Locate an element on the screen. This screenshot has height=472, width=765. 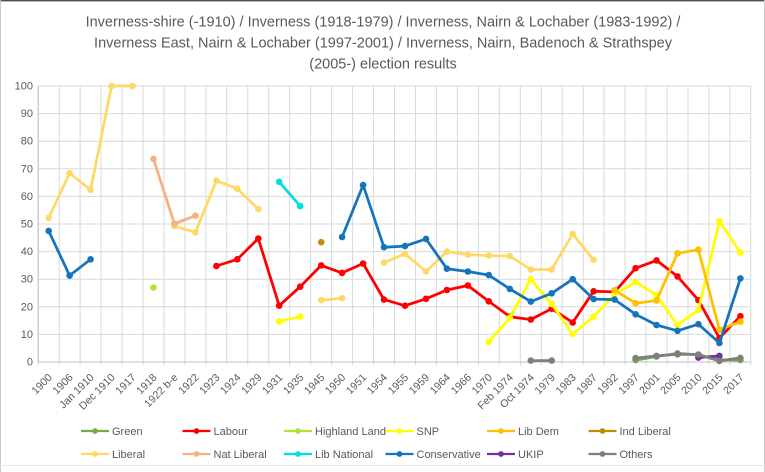
svg-text: Others is located at coordinates (637, 455).